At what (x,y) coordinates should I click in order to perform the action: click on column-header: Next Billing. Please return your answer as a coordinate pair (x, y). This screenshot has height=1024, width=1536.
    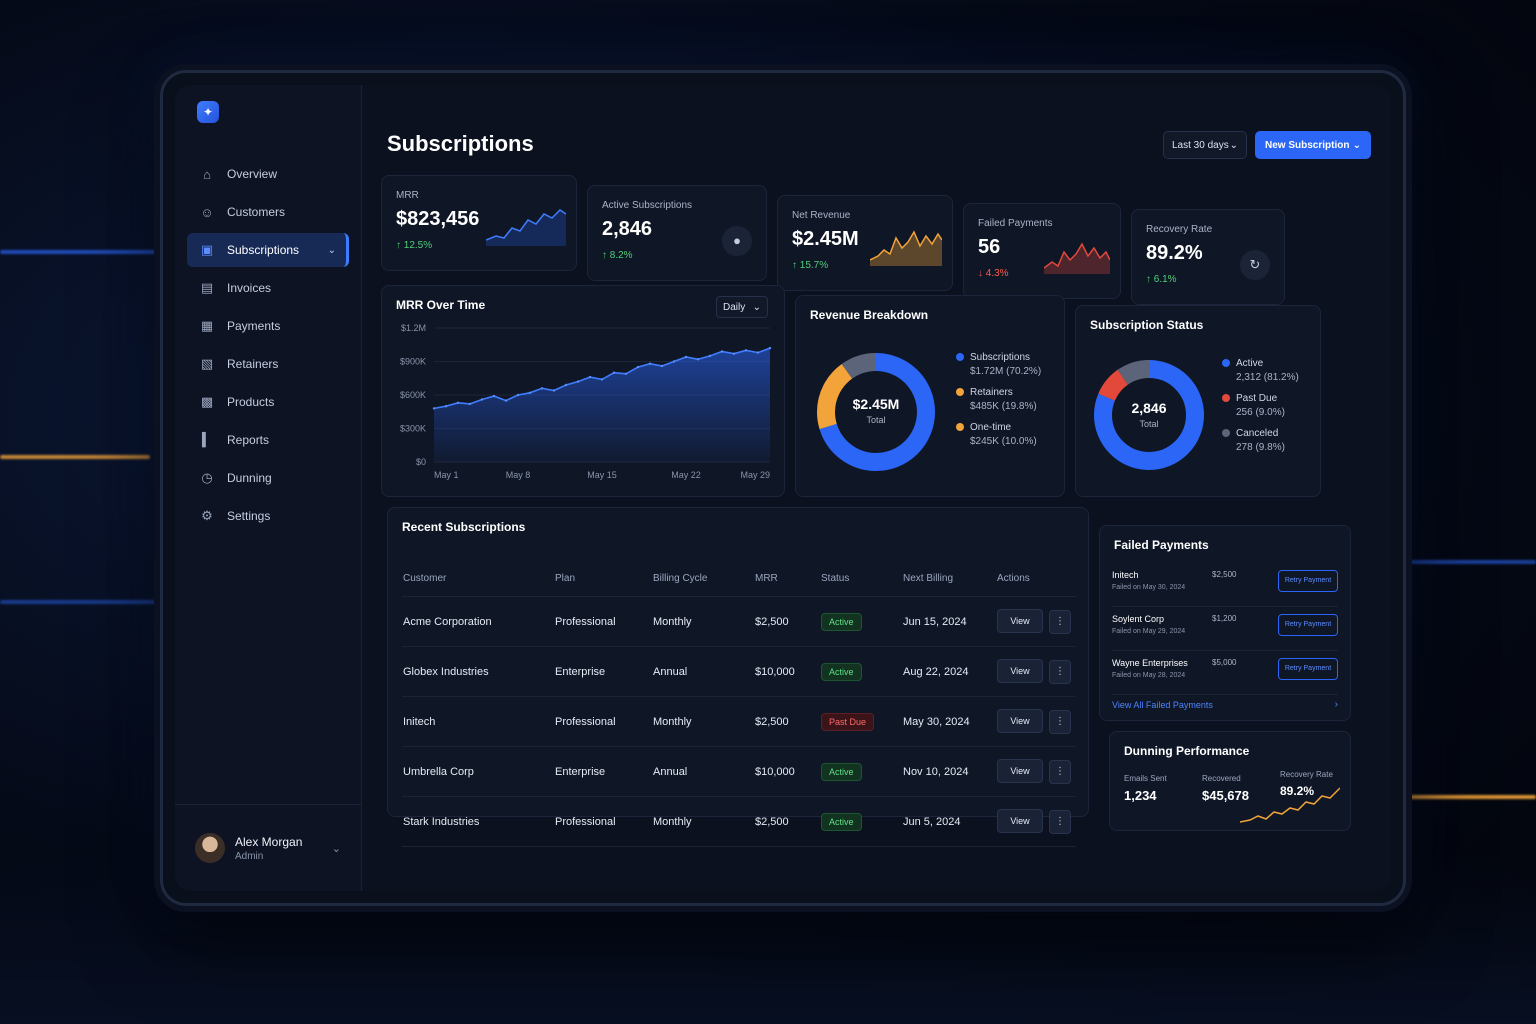
    Looking at the image, I should click on (949, 578).